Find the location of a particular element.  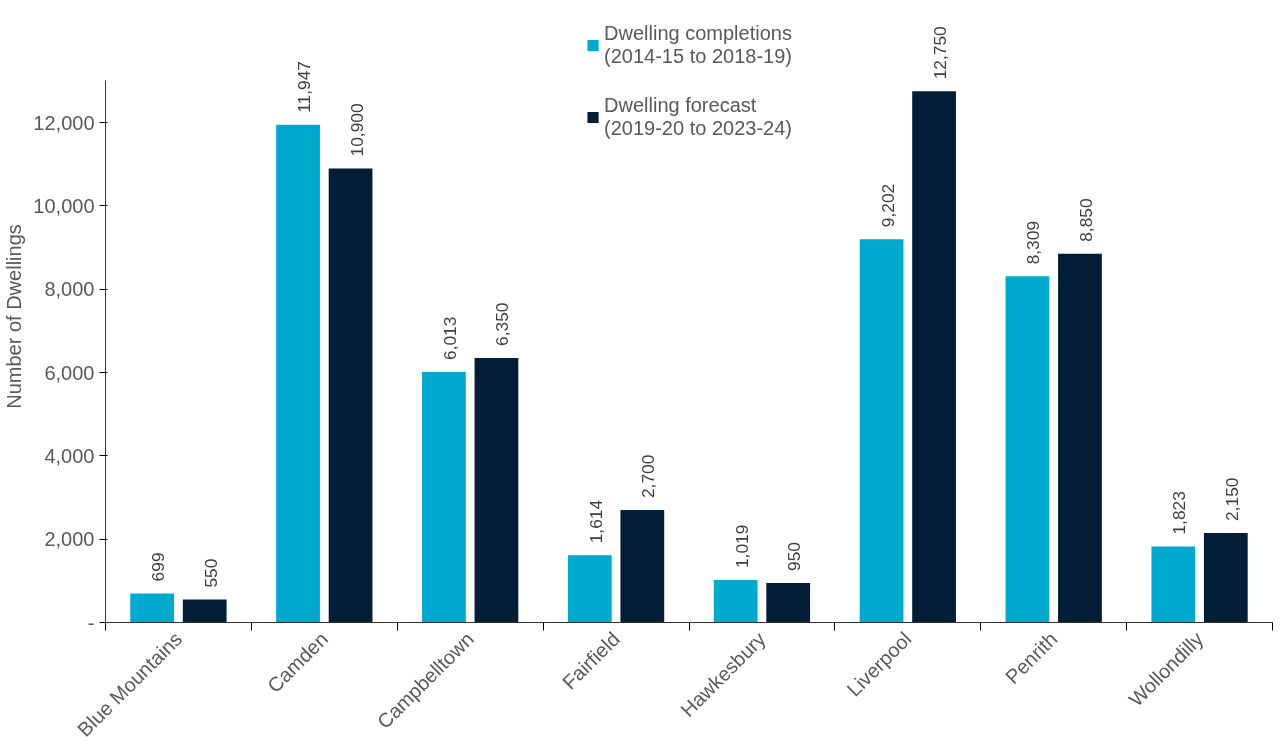

data-label: 2,700 is located at coordinates (648, 476).